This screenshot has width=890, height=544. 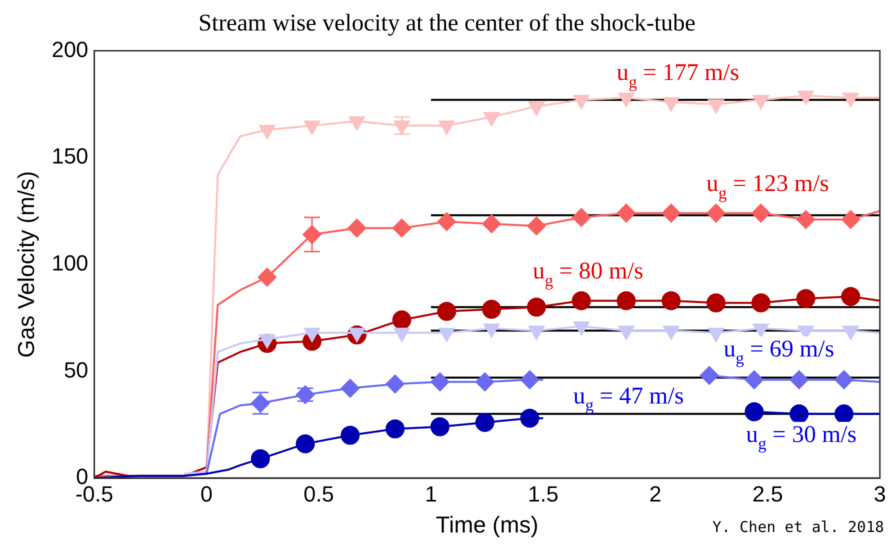 I want to click on y-tick-label: 150, so click(x=70, y=156).